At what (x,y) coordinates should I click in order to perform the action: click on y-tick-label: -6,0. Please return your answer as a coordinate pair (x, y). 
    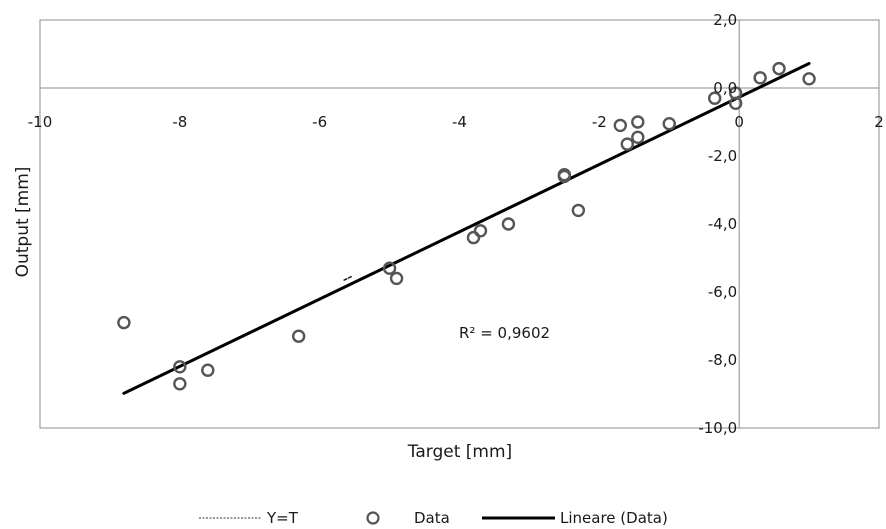
    Looking at the image, I should click on (722, 292).